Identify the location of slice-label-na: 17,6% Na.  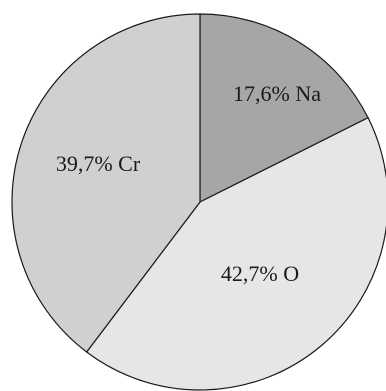
(277, 93).